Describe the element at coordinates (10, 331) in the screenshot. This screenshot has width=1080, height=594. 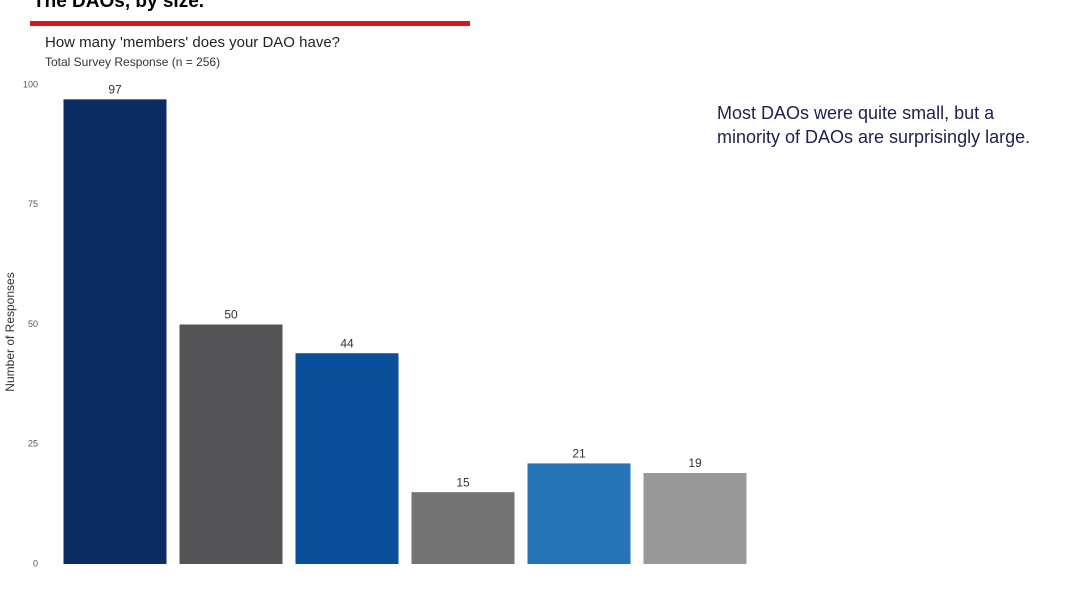
I see `y-axis-label: Number of Responses` at that location.